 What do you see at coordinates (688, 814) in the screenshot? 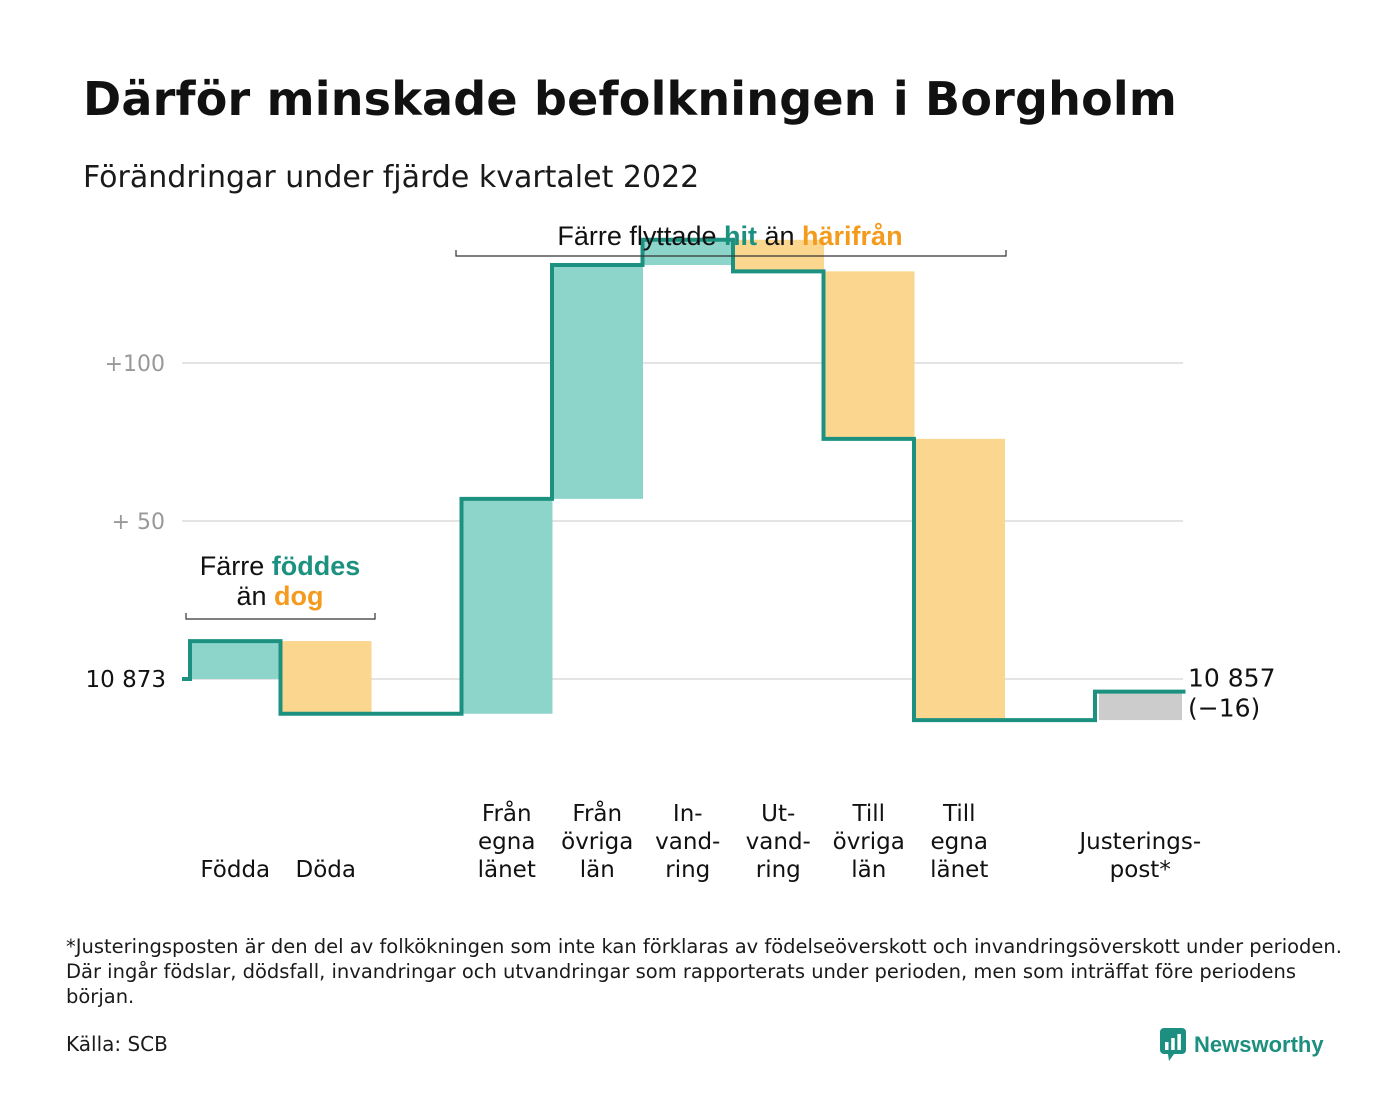
I see `category-label: In-` at bounding box center [688, 814].